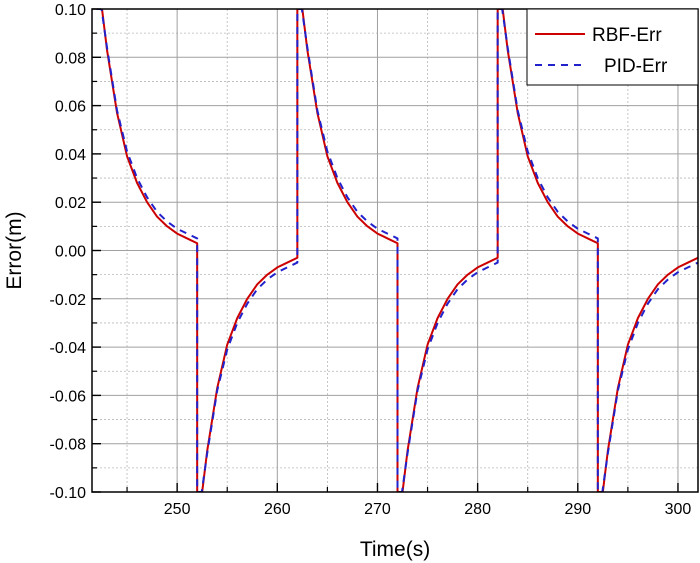  What do you see at coordinates (68, 445) in the screenshot?
I see `y-tick-label: -0.08` at bounding box center [68, 445].